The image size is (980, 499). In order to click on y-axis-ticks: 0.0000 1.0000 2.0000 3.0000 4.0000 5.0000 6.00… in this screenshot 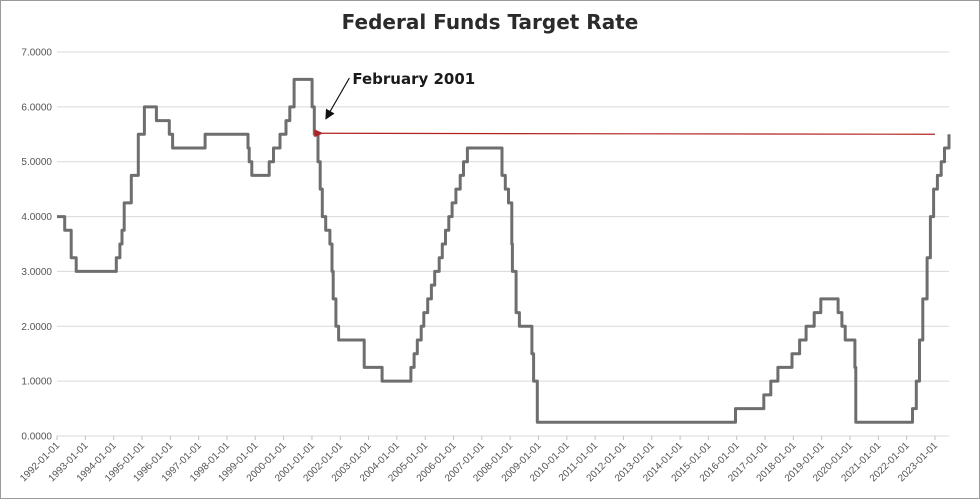, I will do `click(36, 245)`.